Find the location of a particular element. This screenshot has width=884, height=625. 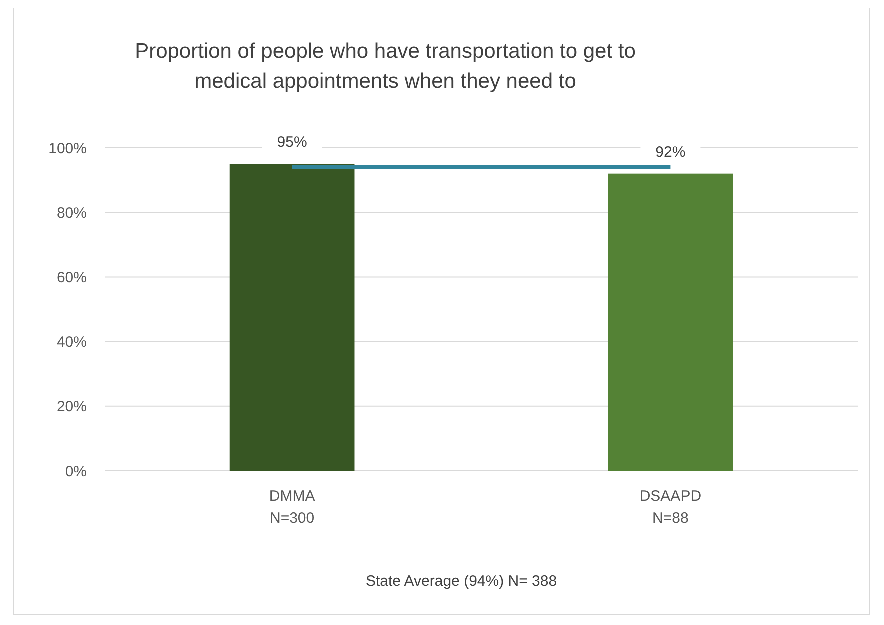

y-tick-label: 60% is located at coordinates (71, 277).